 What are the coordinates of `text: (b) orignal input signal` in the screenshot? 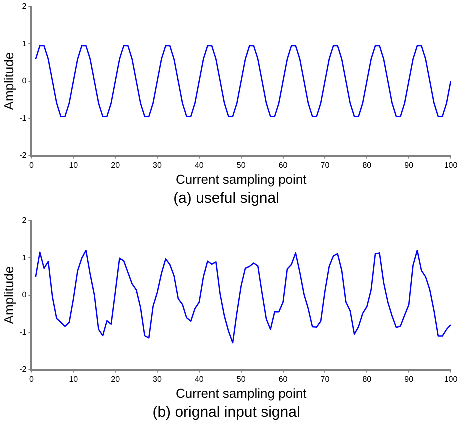 It's located at (226, 413).